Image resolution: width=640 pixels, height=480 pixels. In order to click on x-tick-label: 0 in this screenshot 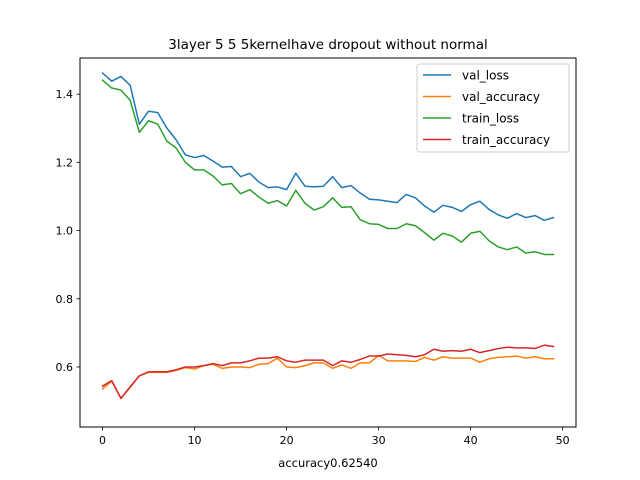, I will do `click(102, 440)`.